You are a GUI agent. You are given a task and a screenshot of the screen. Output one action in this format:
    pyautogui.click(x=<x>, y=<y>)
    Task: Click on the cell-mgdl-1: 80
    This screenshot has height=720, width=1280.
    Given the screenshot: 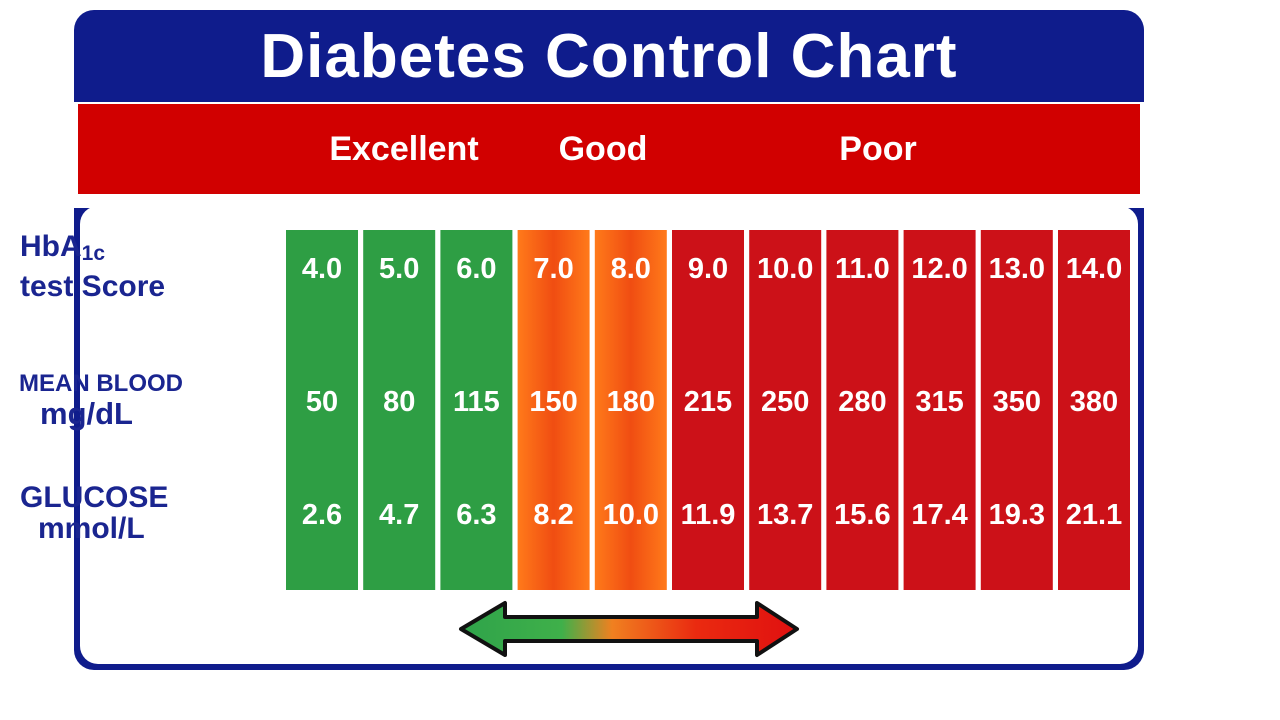 What is the action you would take?
    pyautogui.click(x=399, y=402)
    